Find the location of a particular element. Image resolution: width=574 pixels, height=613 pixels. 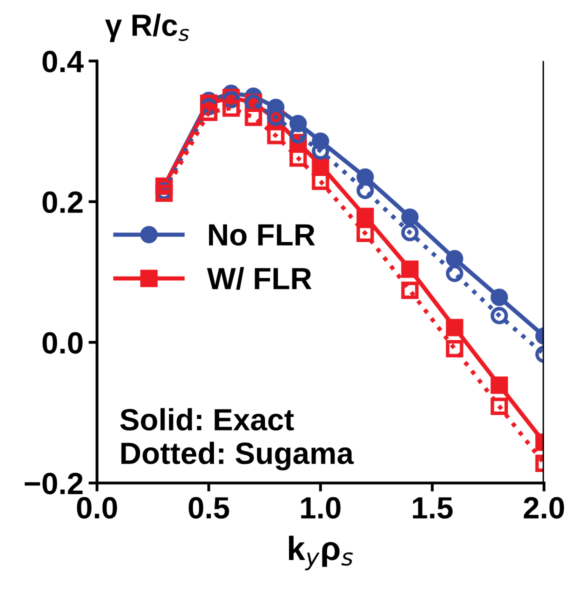

y-tick-label: 0.2 is located at coordinates (62, 202).